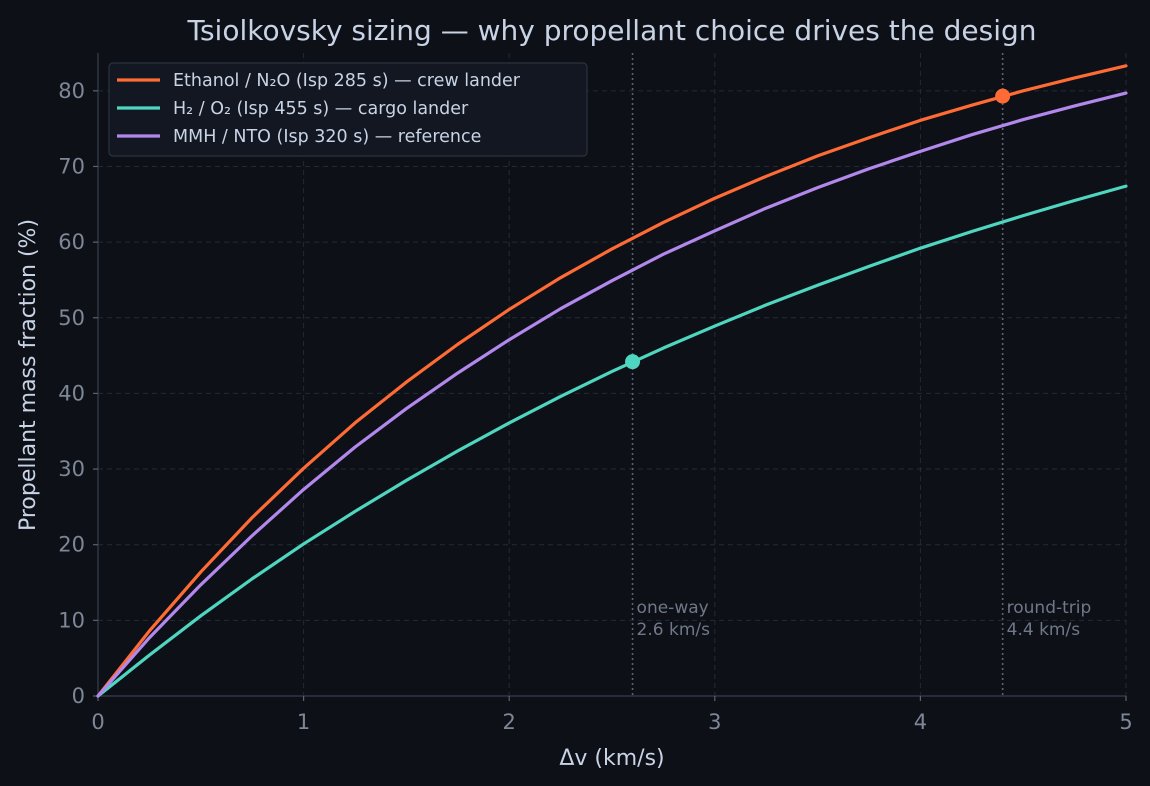 Image resolution: width=1150 pixels, height=786 pixels. I want to click on y-tick-label: 20, so click(71, 545).